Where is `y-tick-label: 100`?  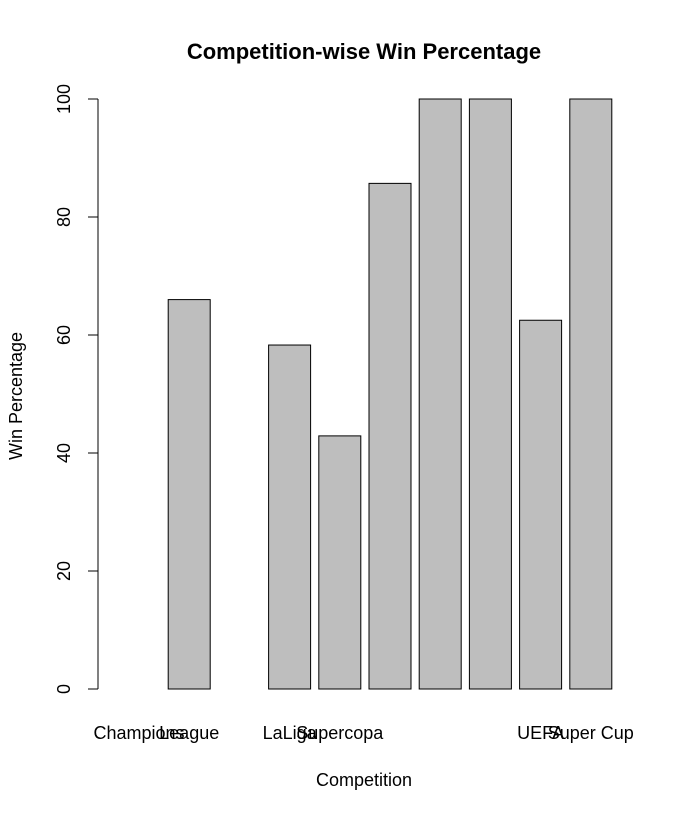 y-tick-label: 100 is located at coordinates (64, 99).